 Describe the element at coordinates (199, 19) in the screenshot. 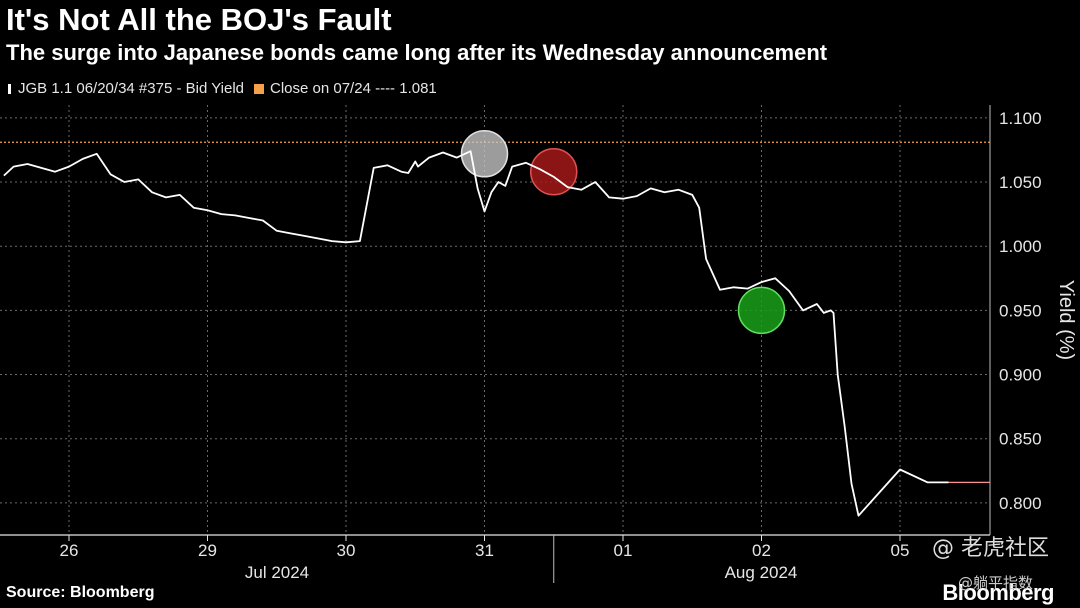

I see `chart-title: It's Not All the BOJ's Fault` at that location.